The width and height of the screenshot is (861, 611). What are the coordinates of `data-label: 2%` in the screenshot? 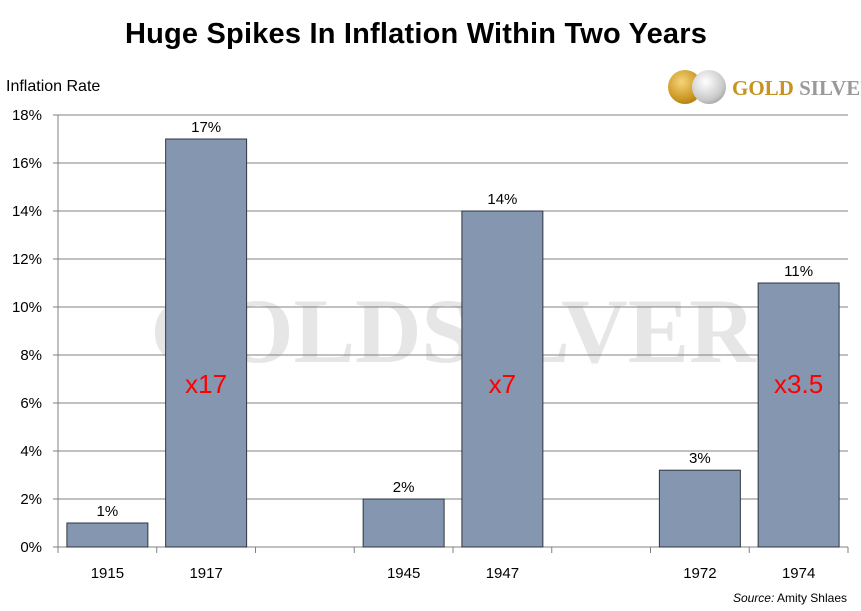 It's located at (404, 487).